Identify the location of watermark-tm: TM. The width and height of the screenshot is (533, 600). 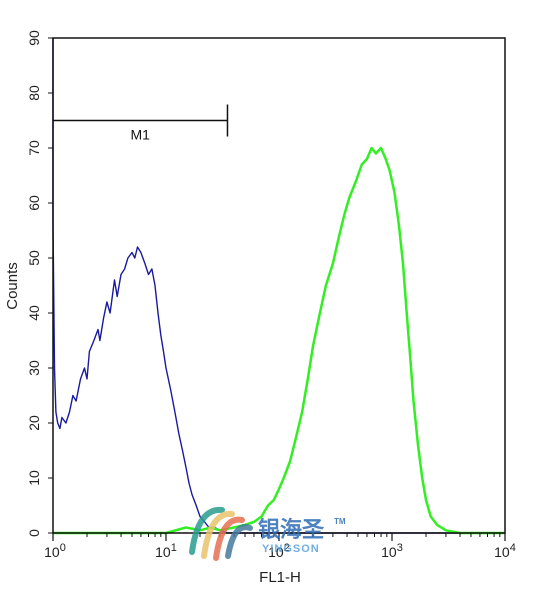
(340, 521).